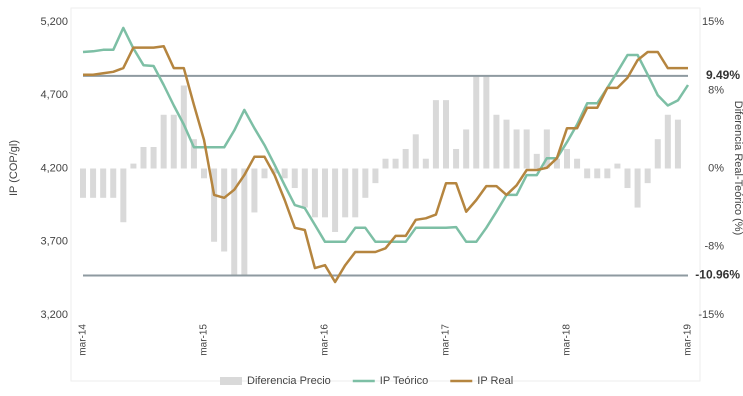 This screenshot has height=396, width=743. Describe the element at coordinates (713, 22) in the screenshot. I see `y2-tick-label: 15%` at that location.